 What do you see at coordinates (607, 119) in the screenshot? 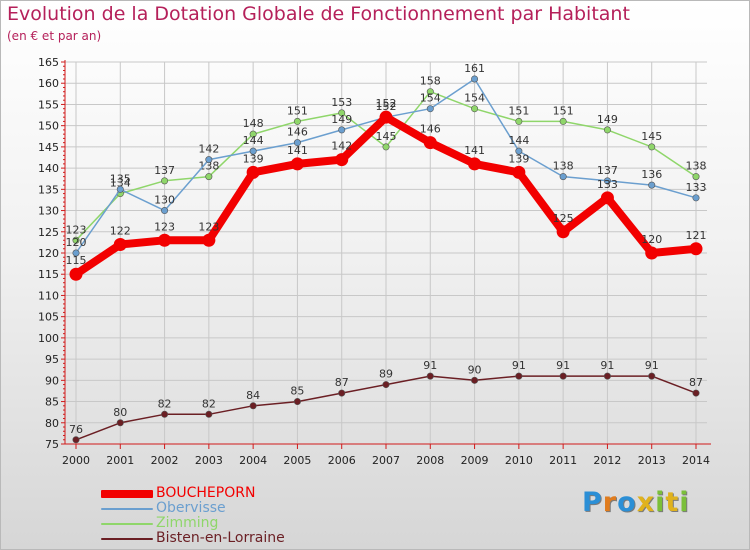
I see `data-label-zimming: 149` at bounding box center [607, 119].